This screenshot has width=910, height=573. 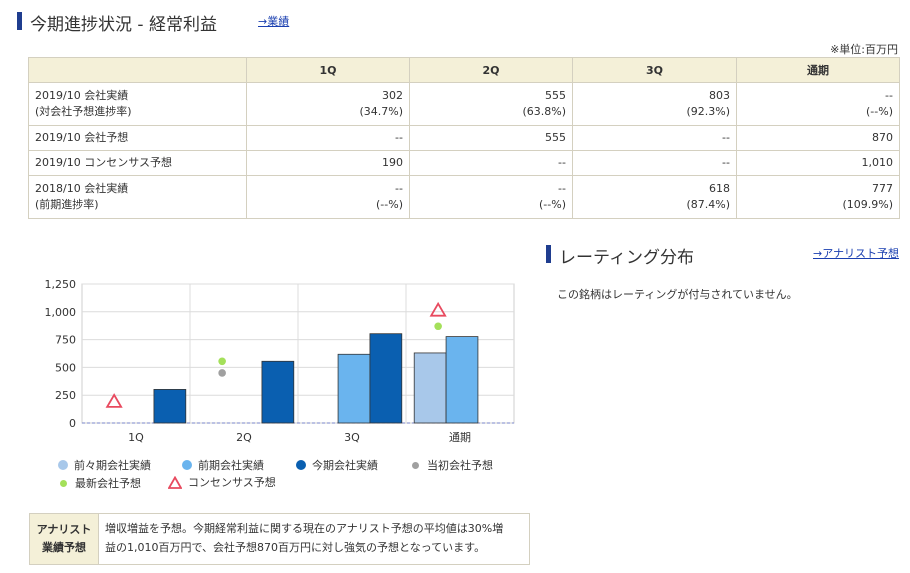 What do you see at coordinates (83, 111) in the screenshot?
I see `row-label-line: (対会社予想進捗率)` at bounding box center [83, 111].